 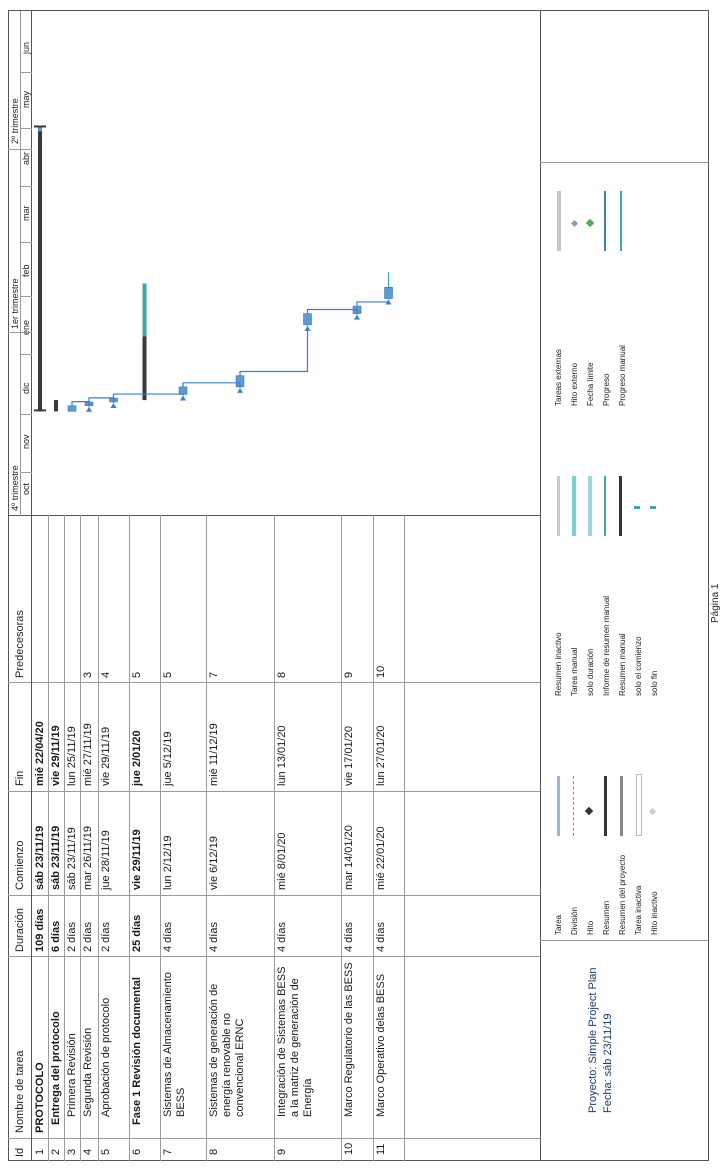 I want to click on legend-label: Hito inactivo, so click(x=654, y=913).